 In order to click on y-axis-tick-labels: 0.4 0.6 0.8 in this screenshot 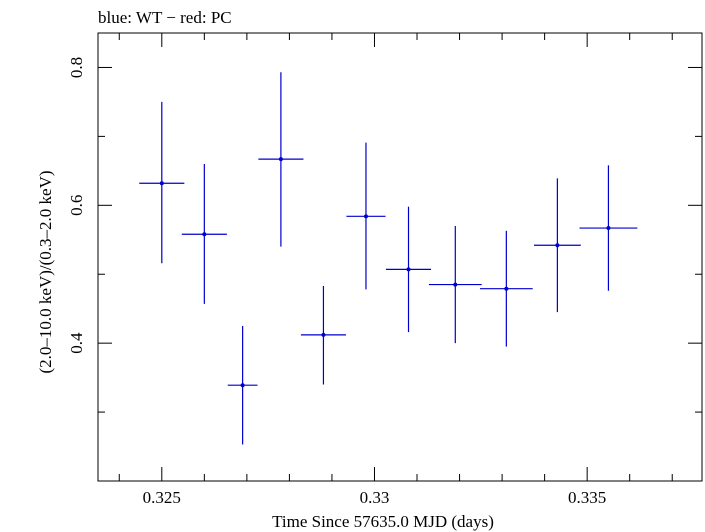, I will do `click(76, 205)`.